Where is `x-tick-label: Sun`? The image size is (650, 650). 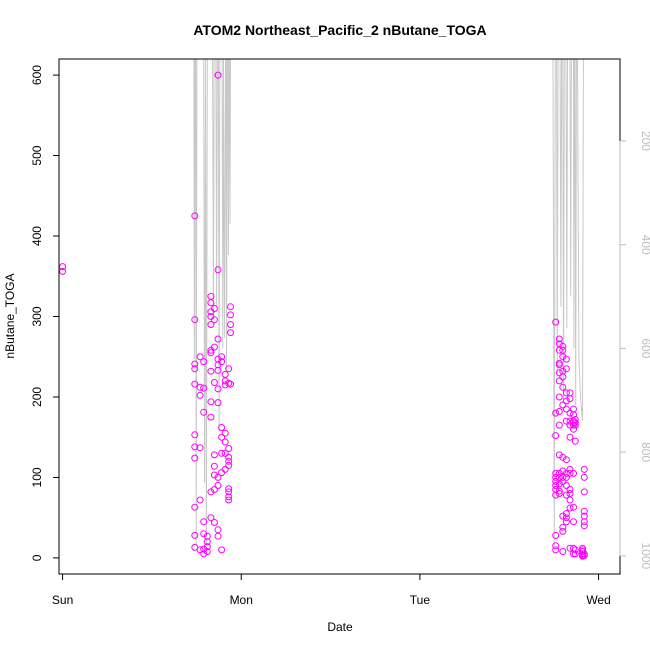
x-tick-label: Sun is located at coordinates (62, 600).